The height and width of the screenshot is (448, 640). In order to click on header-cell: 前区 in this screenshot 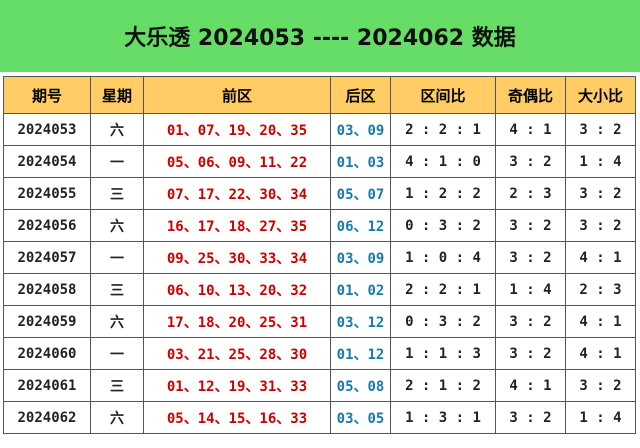, I will do `click(237, 95)`.